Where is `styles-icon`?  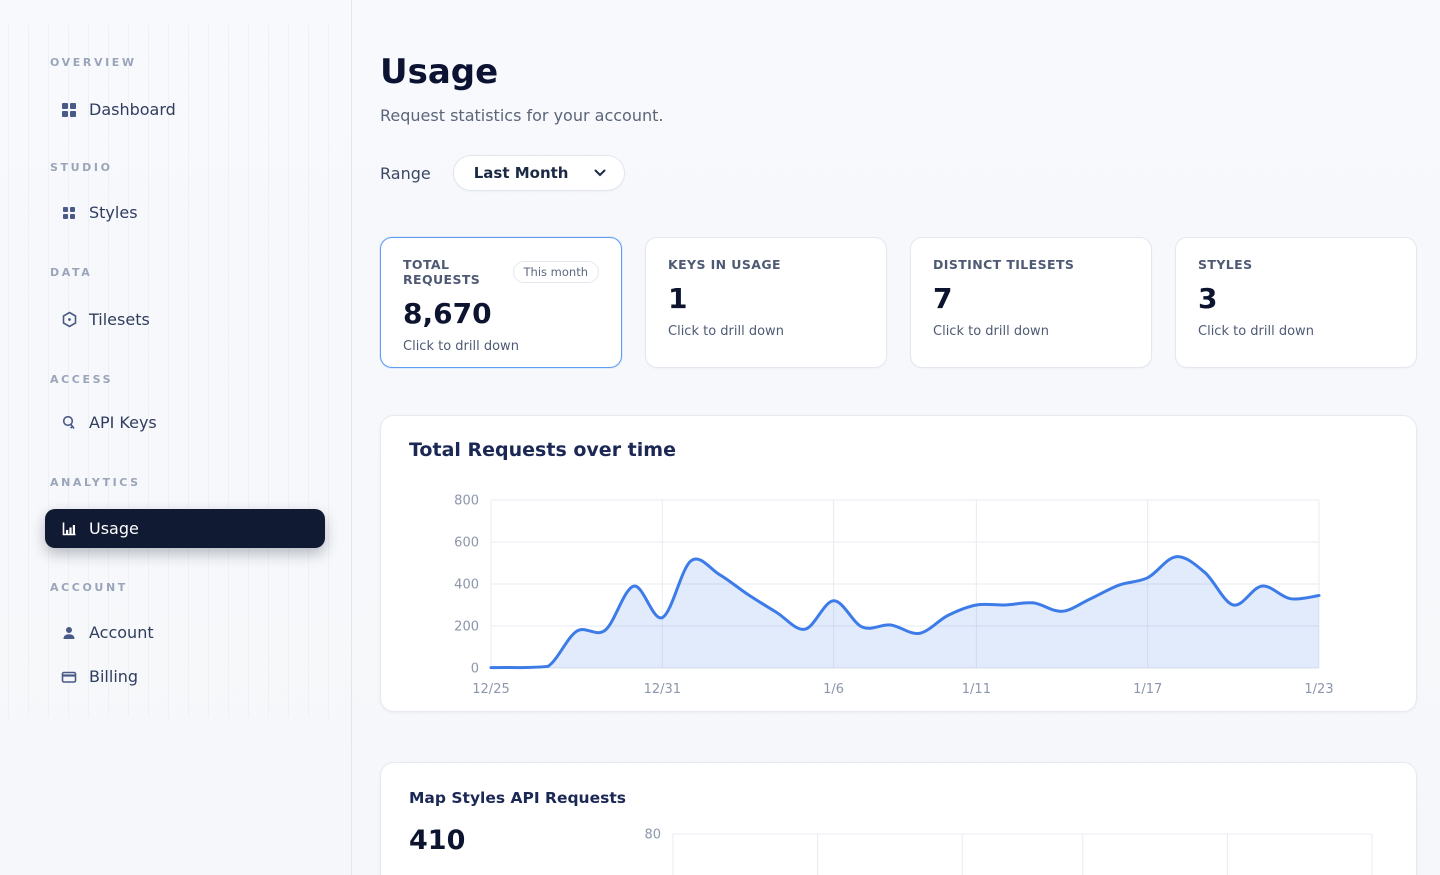
styles-icon is located at coordinates (69, 213).